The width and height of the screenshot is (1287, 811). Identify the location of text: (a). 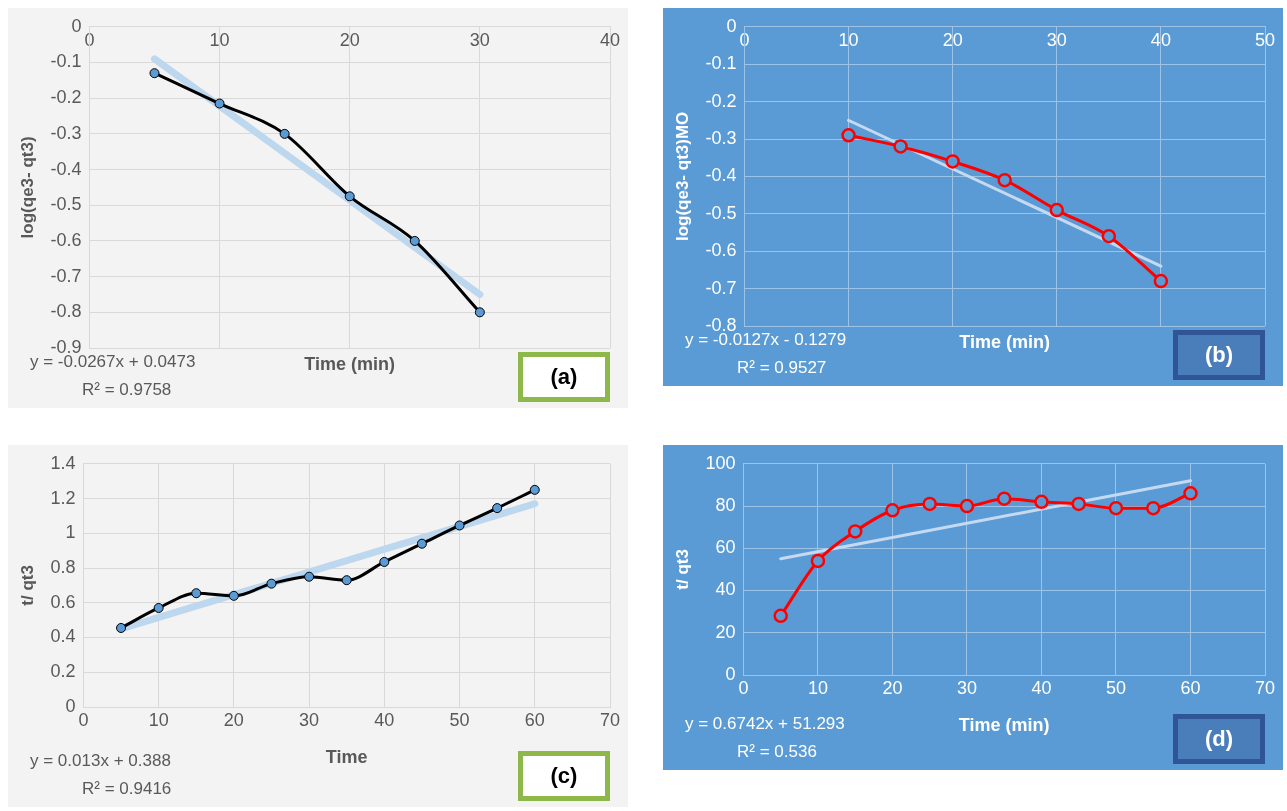
(564, 377).